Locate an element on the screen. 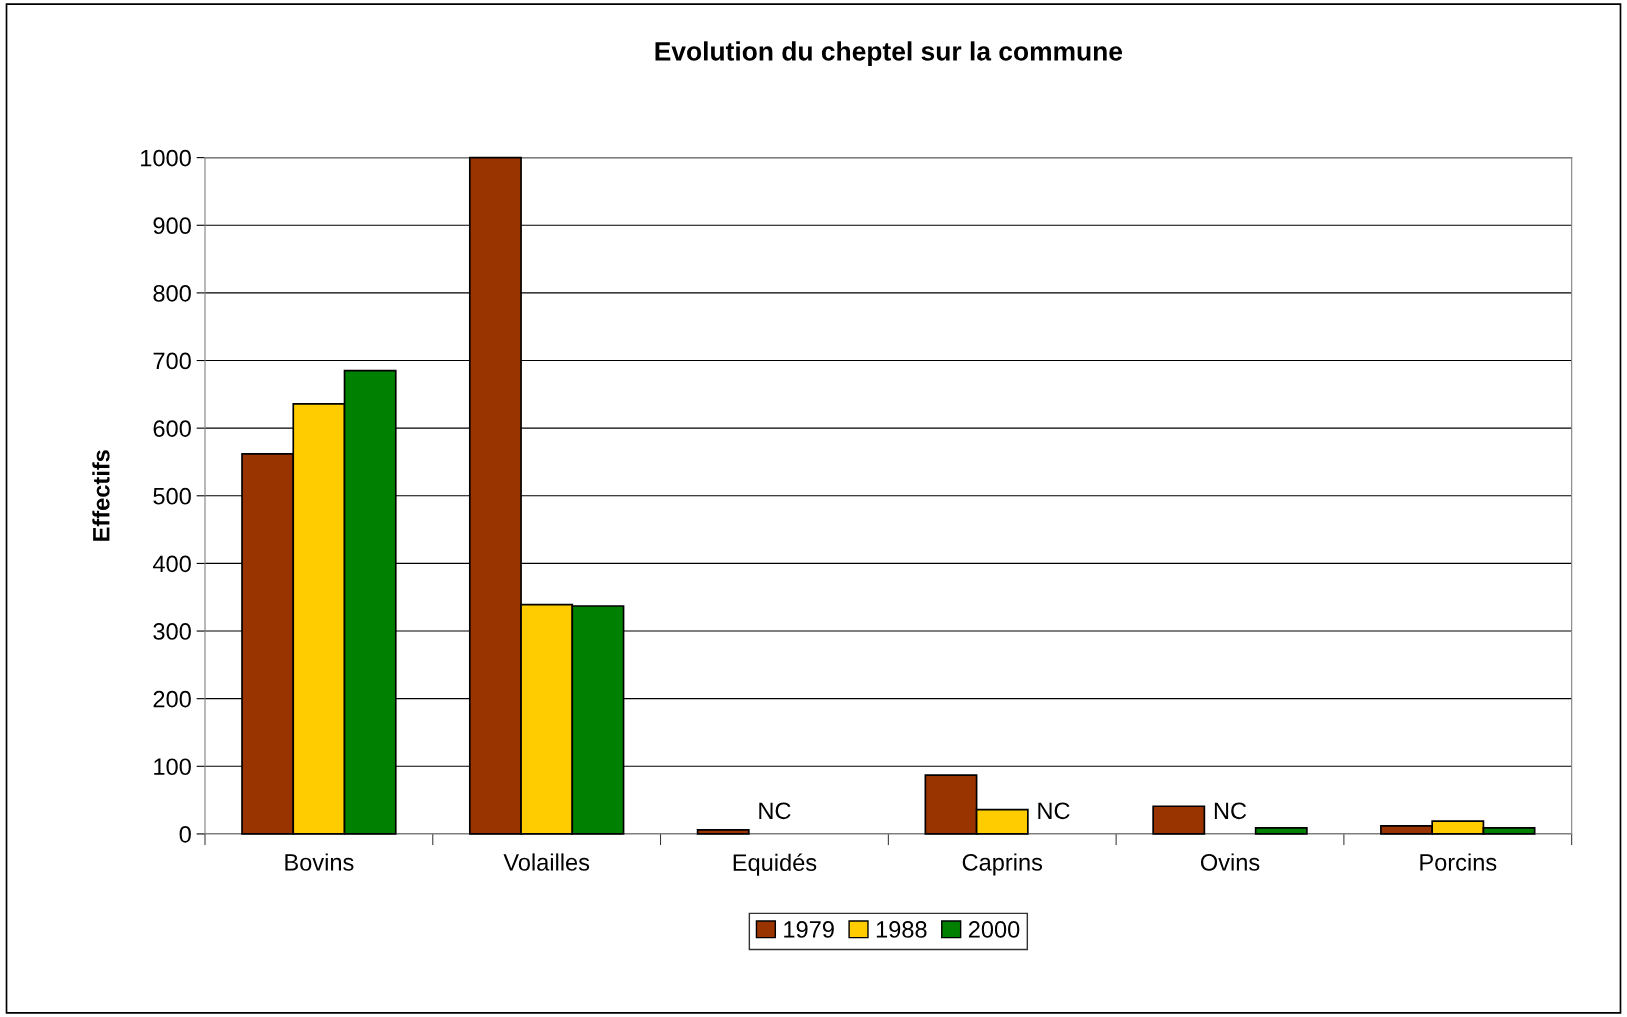 This screenshot has width=1627, height=1017. y-tick-label: 400 is located at coordinates (171, 564).